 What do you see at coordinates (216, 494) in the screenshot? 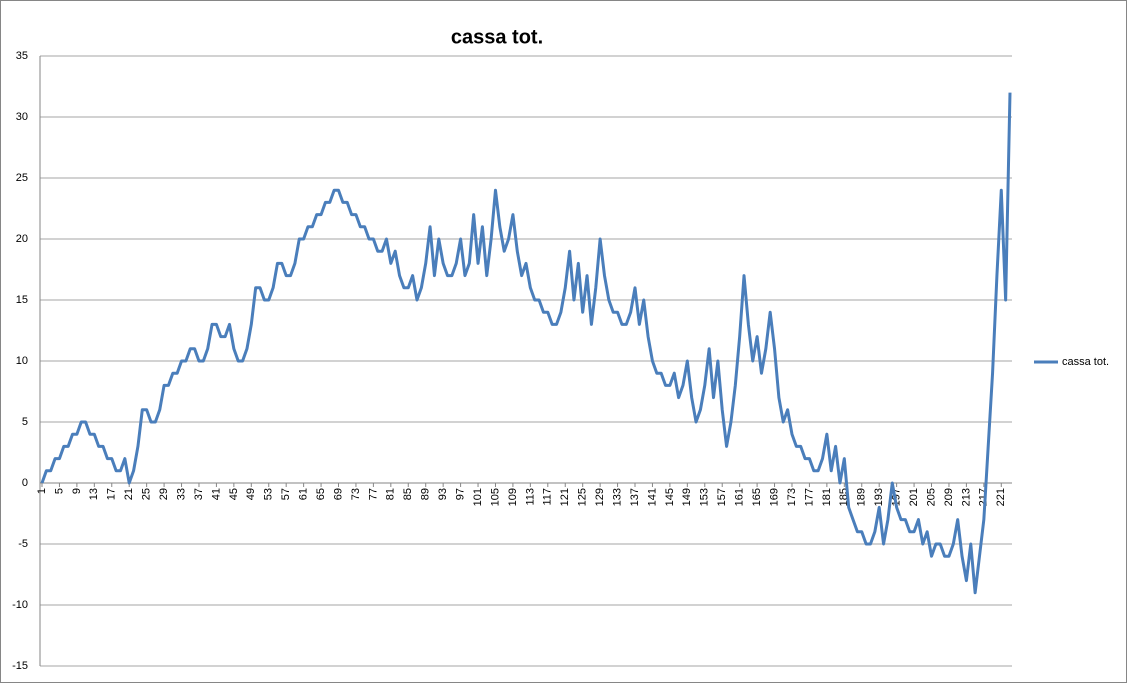
I see `x-tick-label: 41` at bounding box center [216, 494].